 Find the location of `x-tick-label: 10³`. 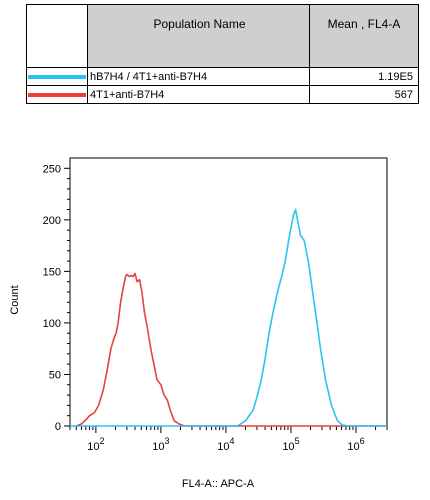

x-tick-label: 10³ is located at coordinates (160, 444).